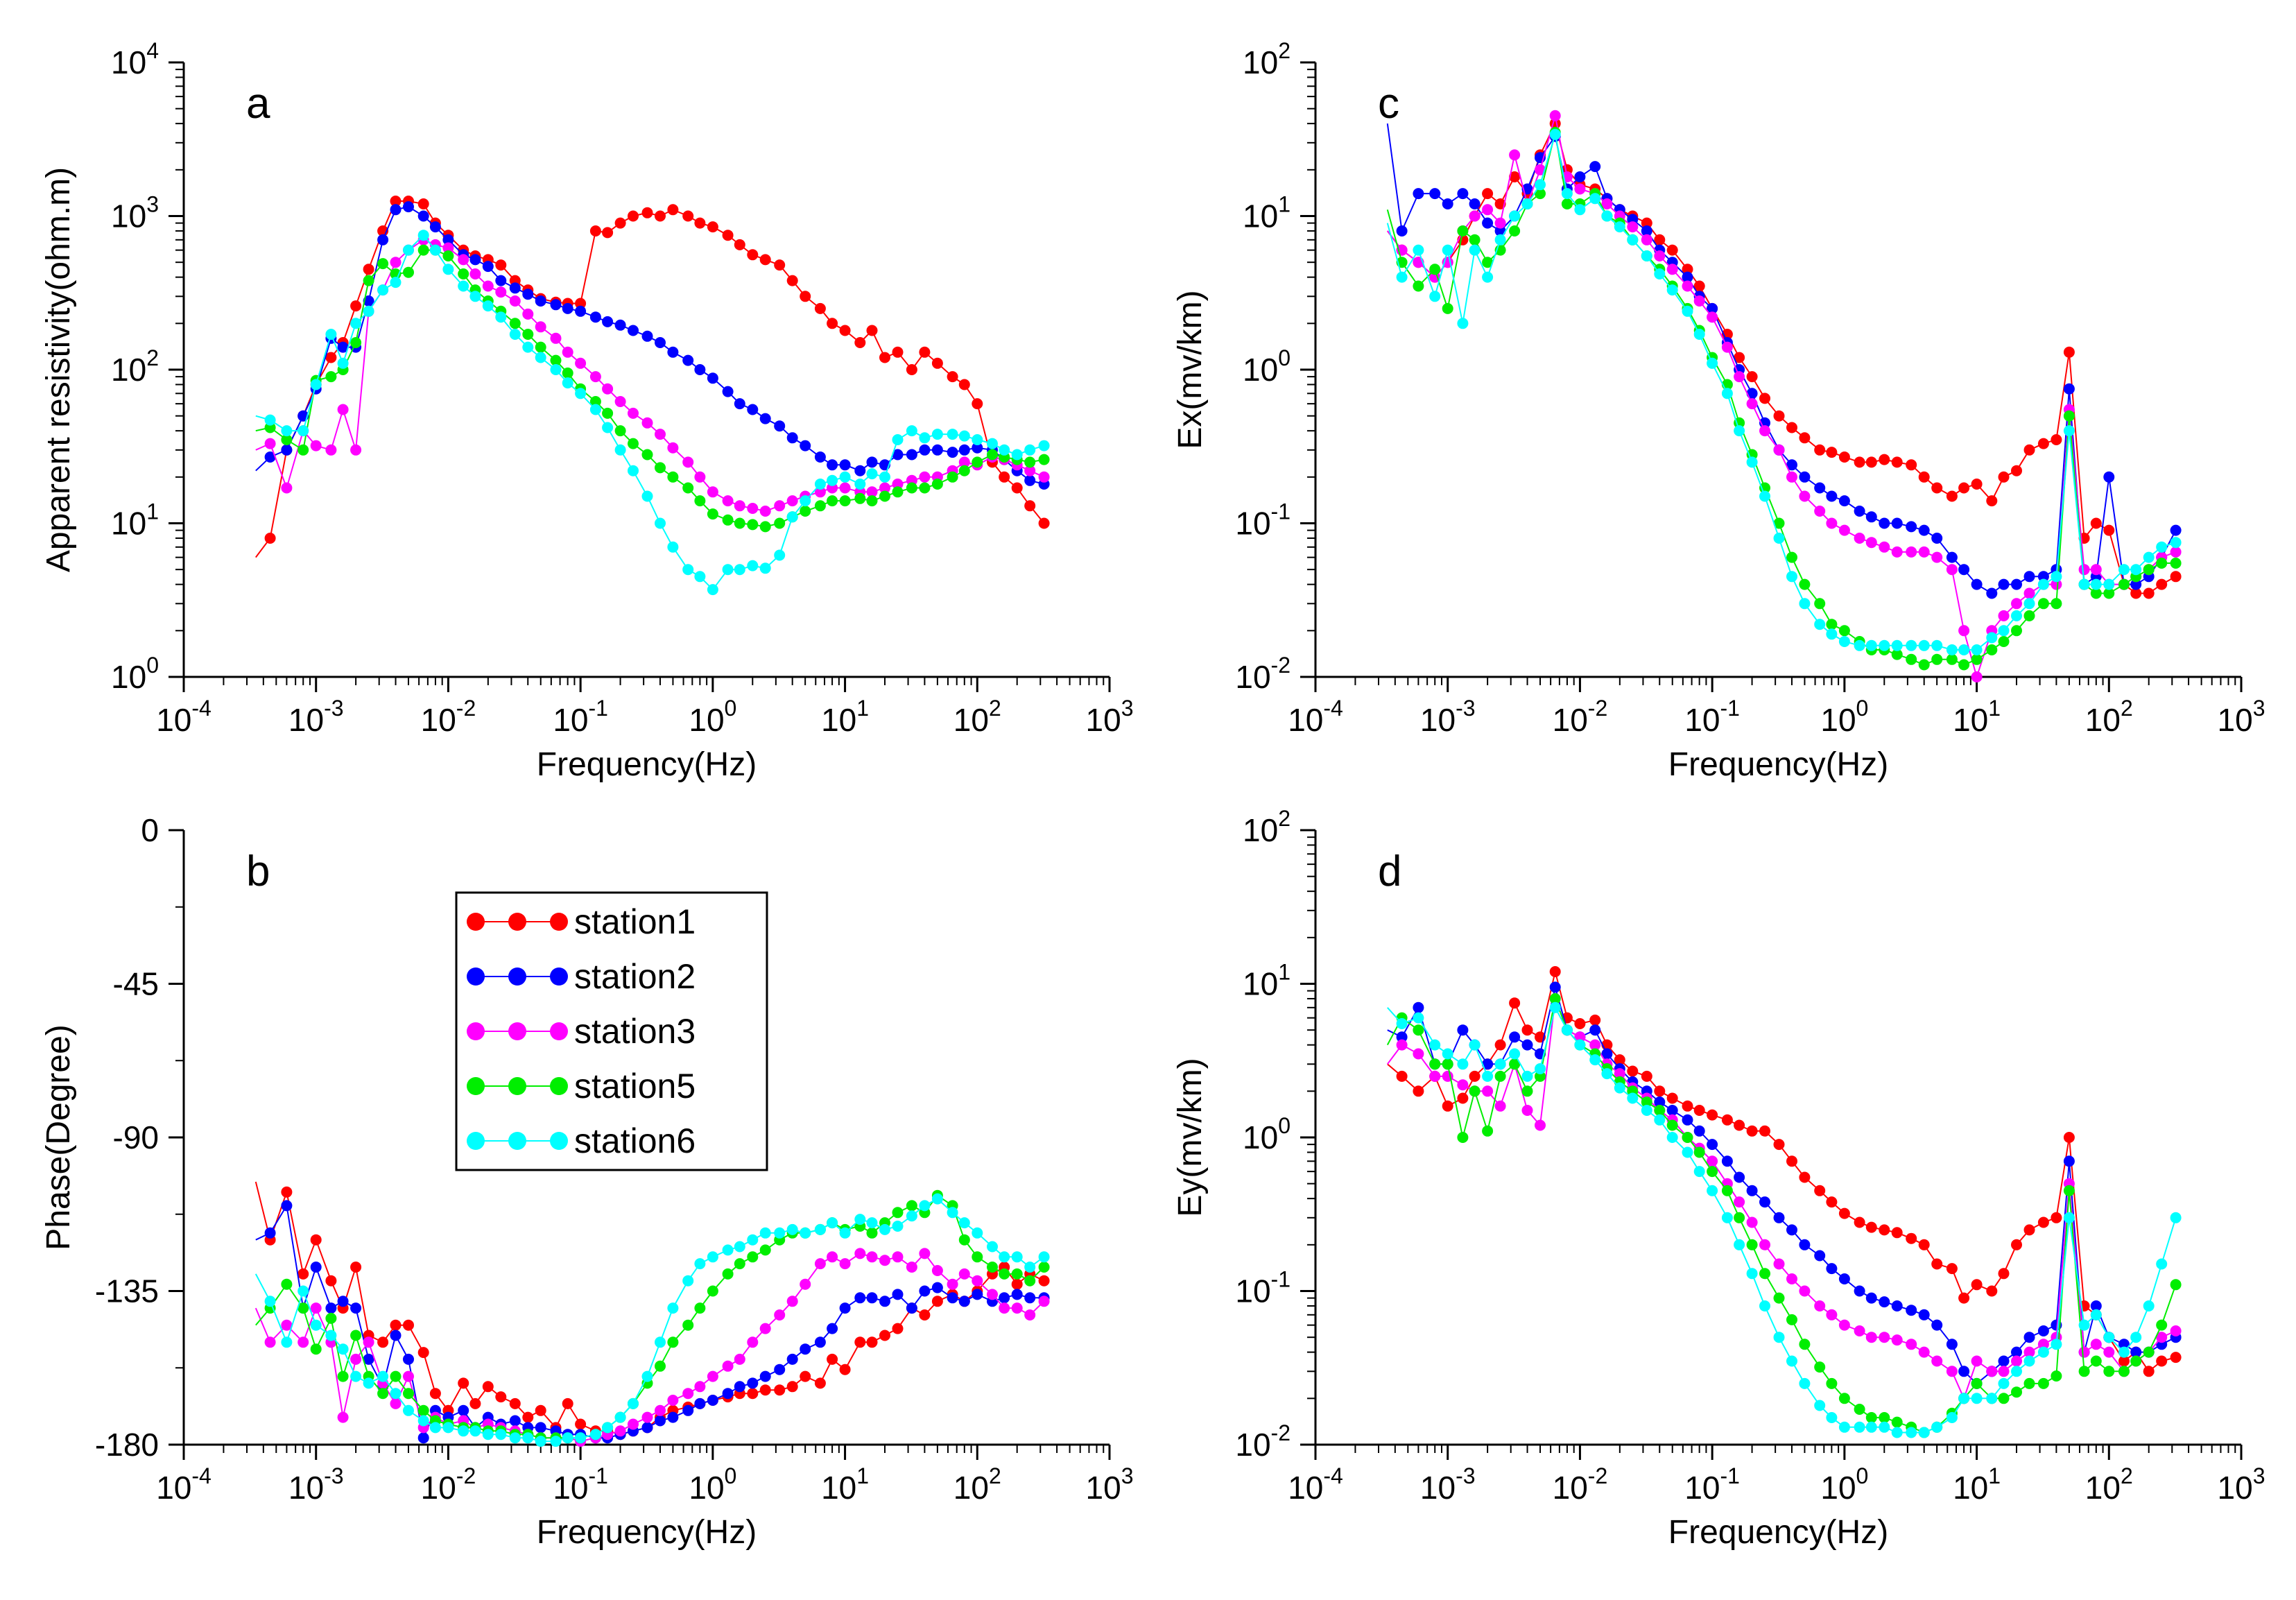 The height and width of the screenshot is (1600, 2296). What do you see at coordinates (581, 1086) in the screenshot?
I see `legend-item-station5: station5` at bounding box center [581, 1086].